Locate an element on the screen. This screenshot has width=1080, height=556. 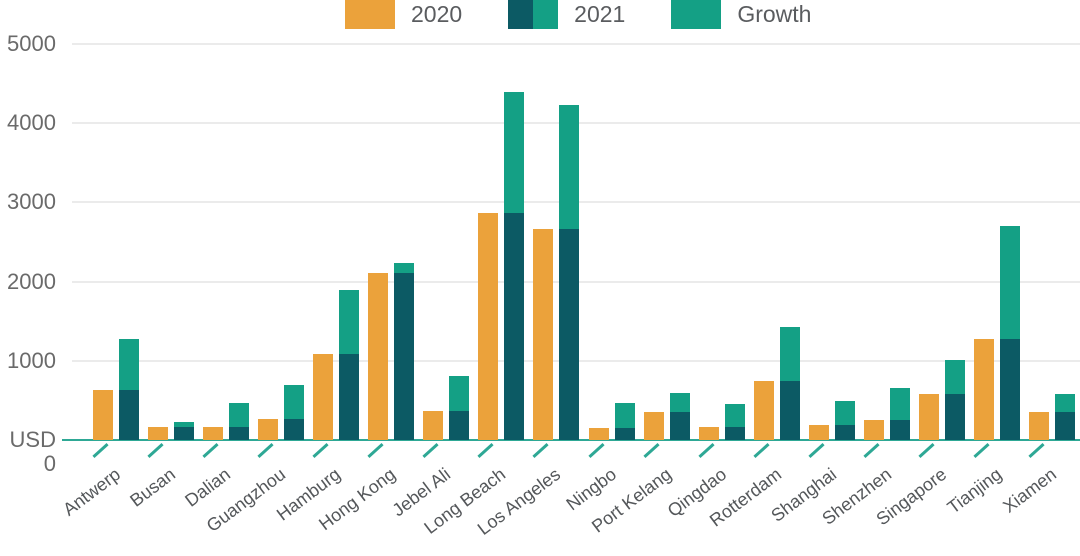
bar-2021-shanghai is located at coordinates (844, 420).